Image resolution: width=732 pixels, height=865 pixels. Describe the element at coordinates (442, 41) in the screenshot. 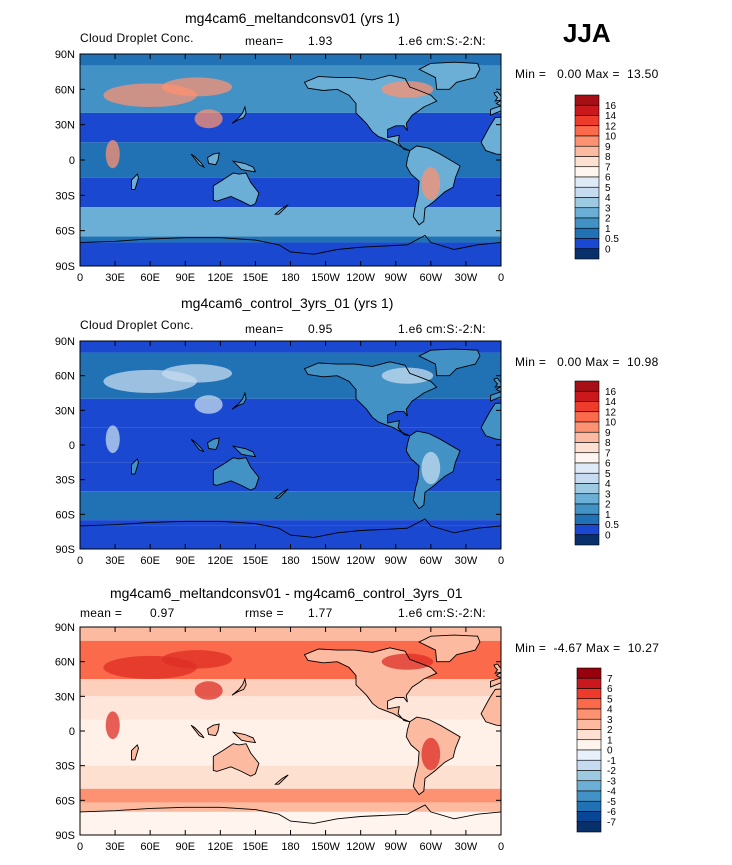

I see `panel-1-units: 1.e6 cm:S:-2:N:` at that location.